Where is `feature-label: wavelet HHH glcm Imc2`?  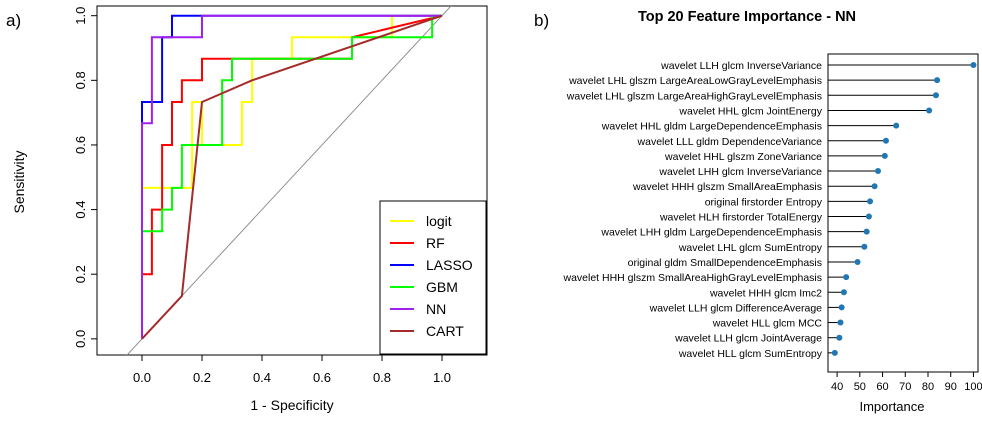 feature-label: wavelet HHH glcm Imc2 is located at coordinates (765, 293).